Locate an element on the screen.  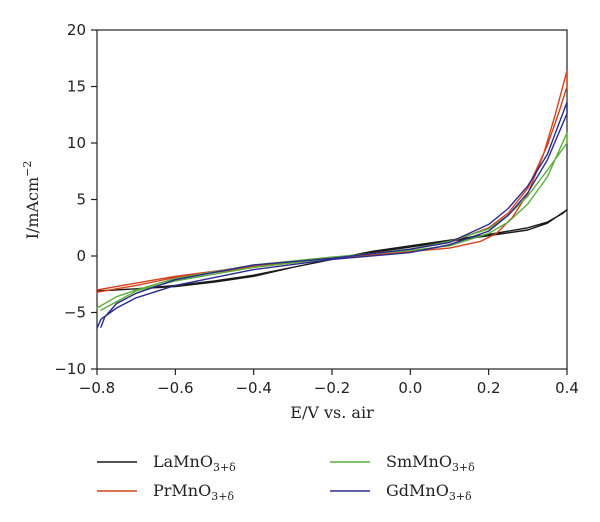
y-tick-label: −5 is located at coordinates (75, 313).